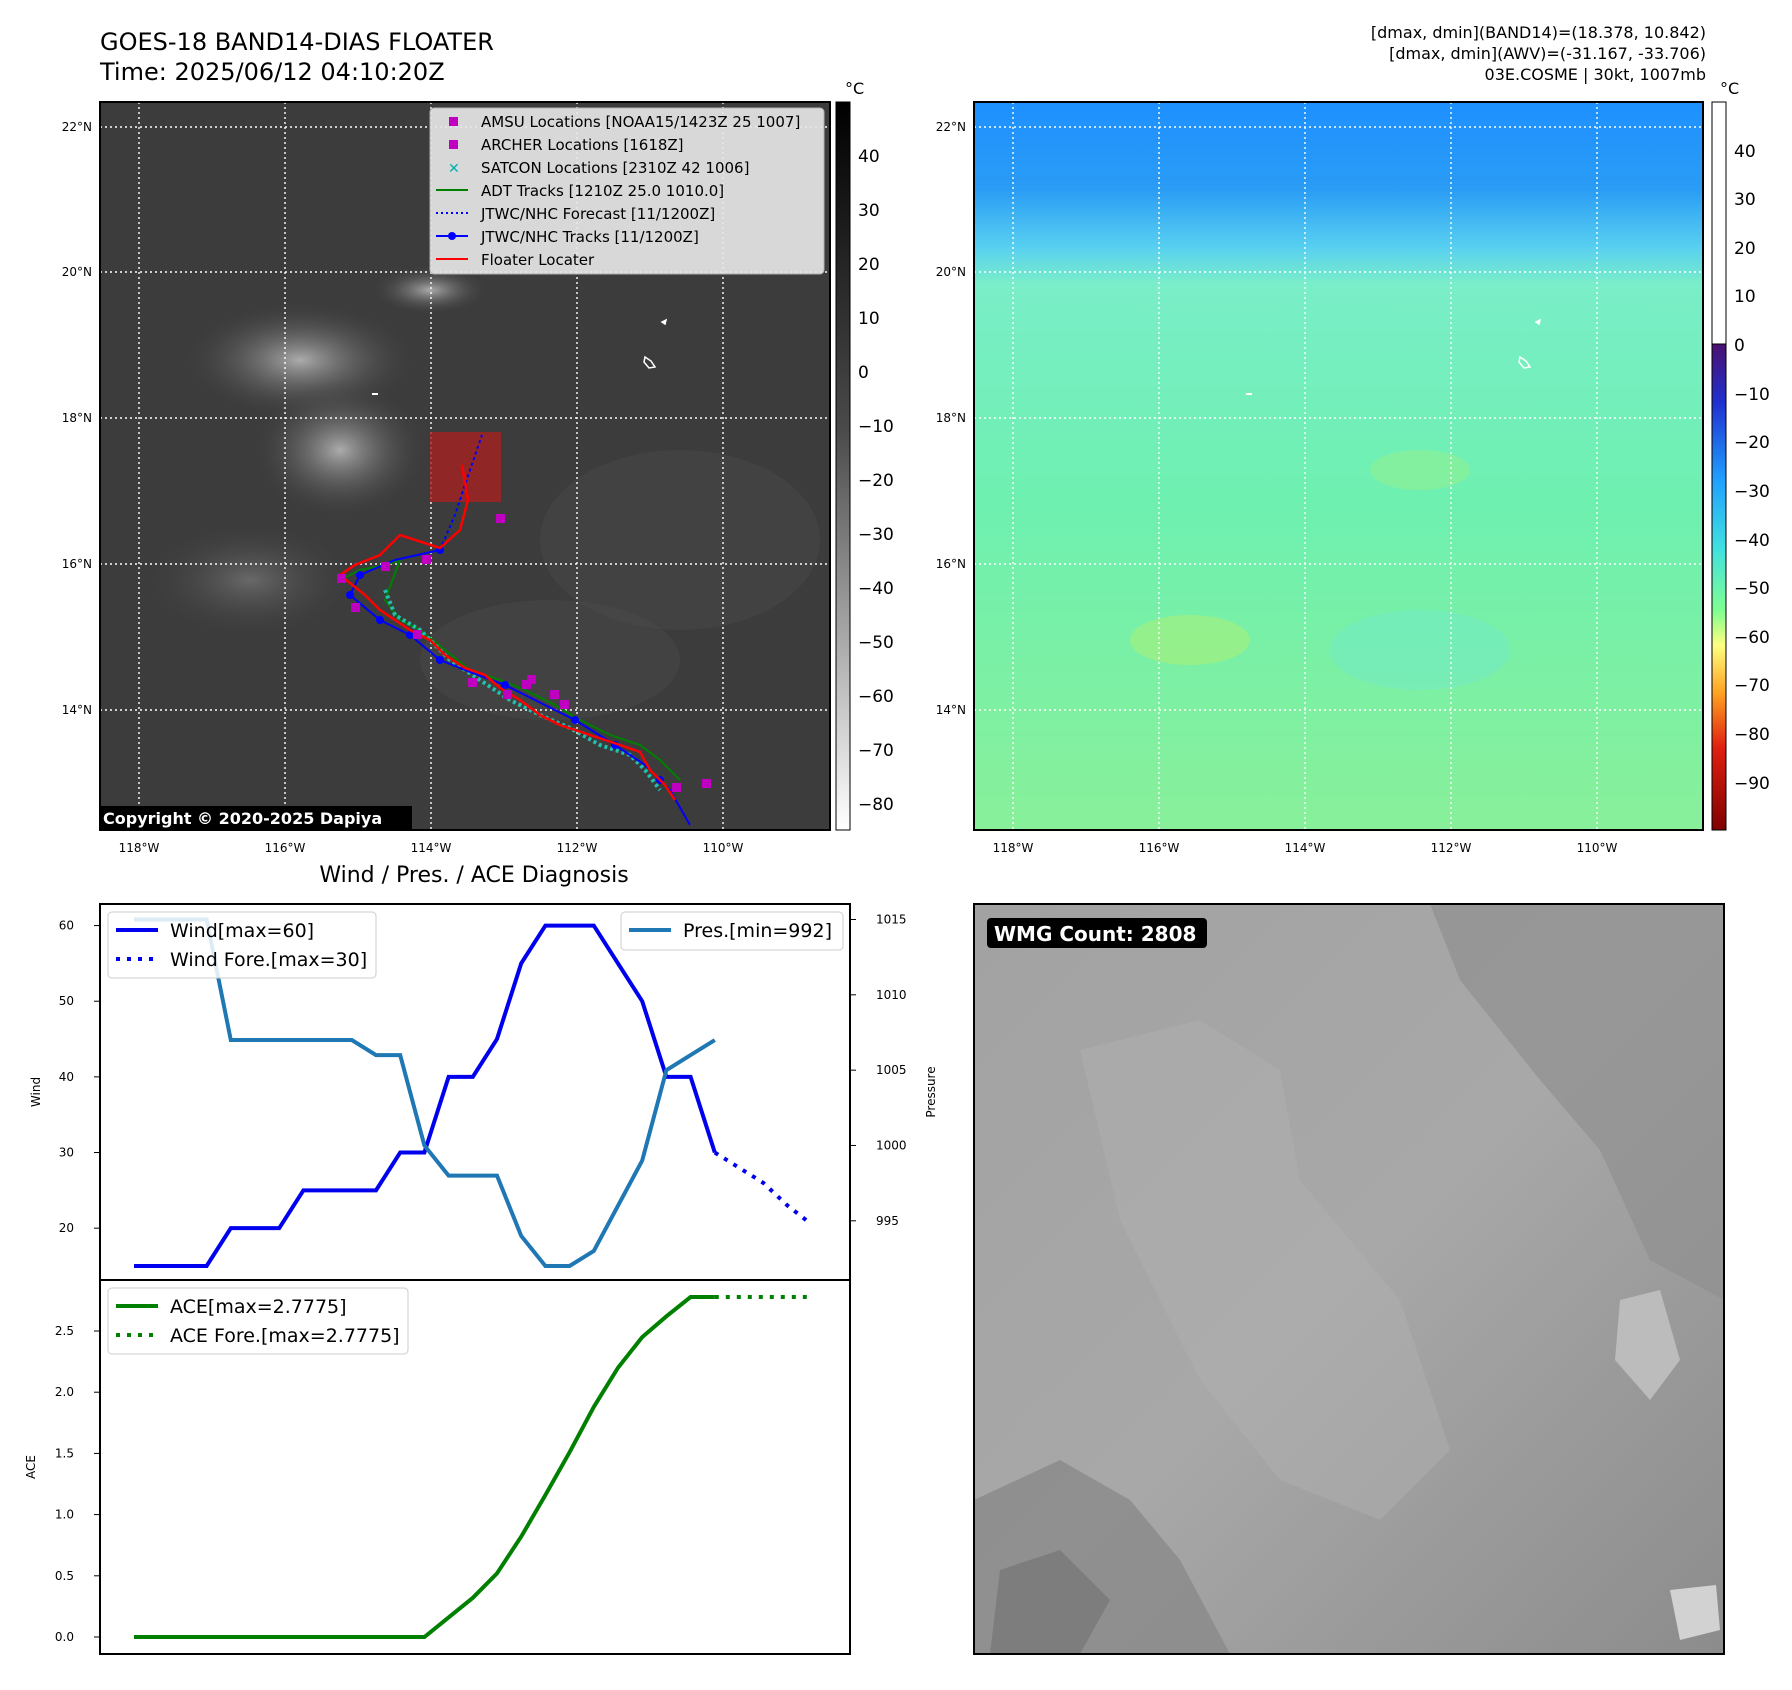 The image size is (1792, 1690). I want to click on pressure-tick-label: 995, so click(887, 1221).